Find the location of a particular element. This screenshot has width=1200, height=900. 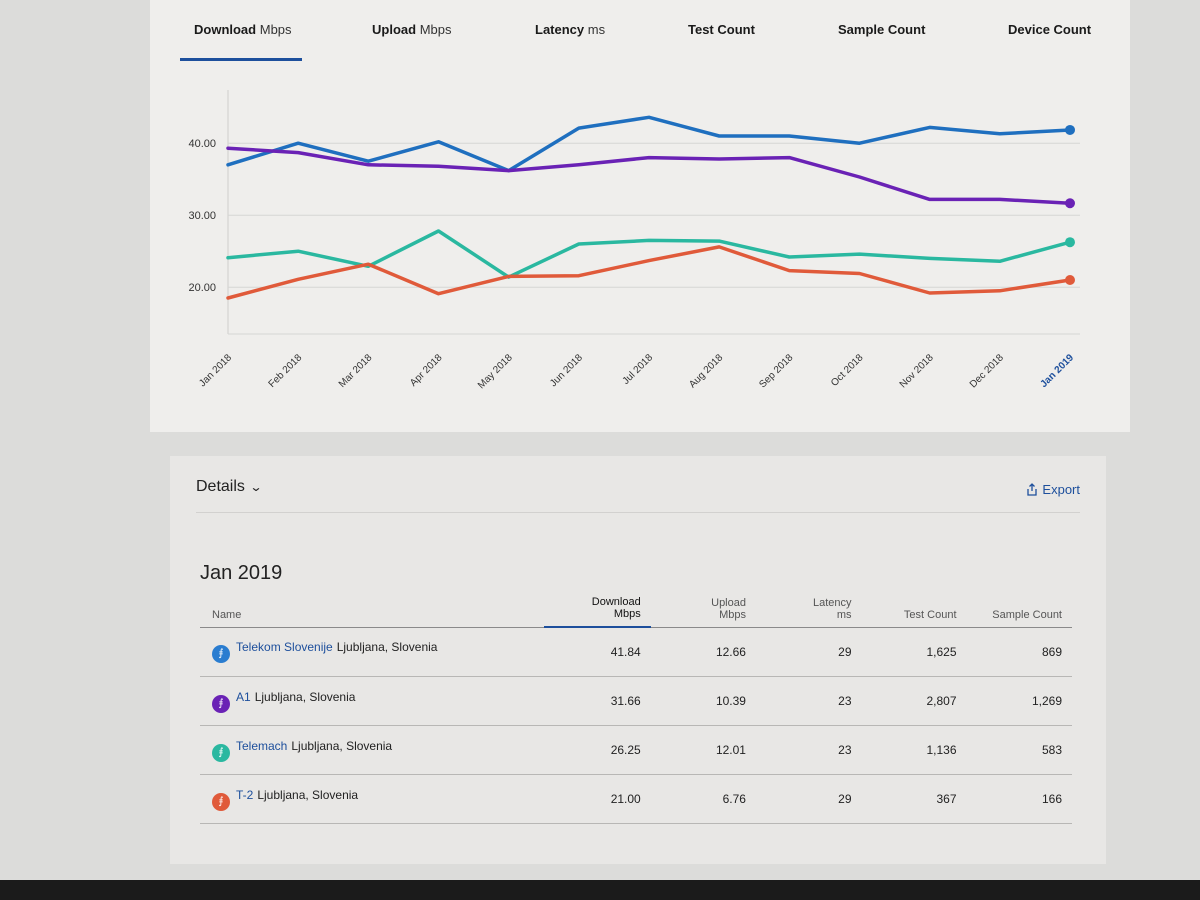

tab-device-count: Device Count is located at coordinates (1049, 29).